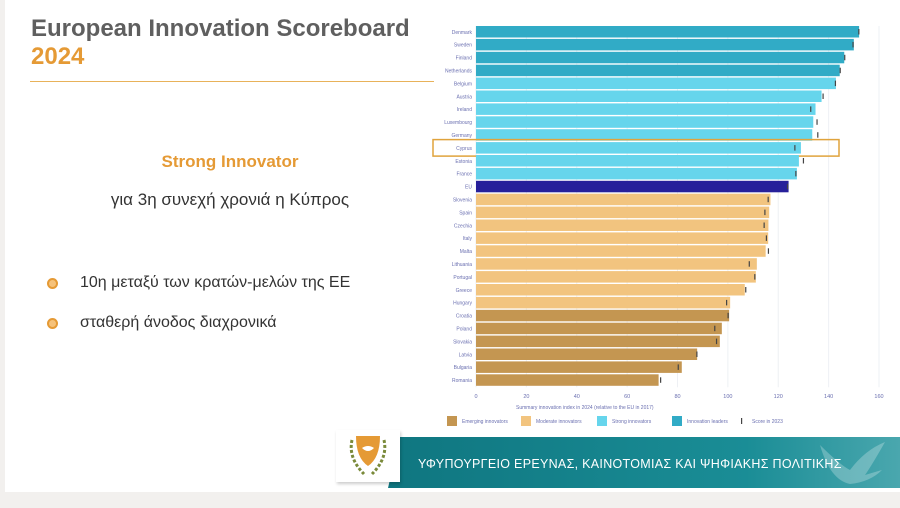 The width and height of the screenshot is (900, 508). Describe the element at coordinates (853, 44) in the screenshot. I see `marker-2023-sweden` at that location.